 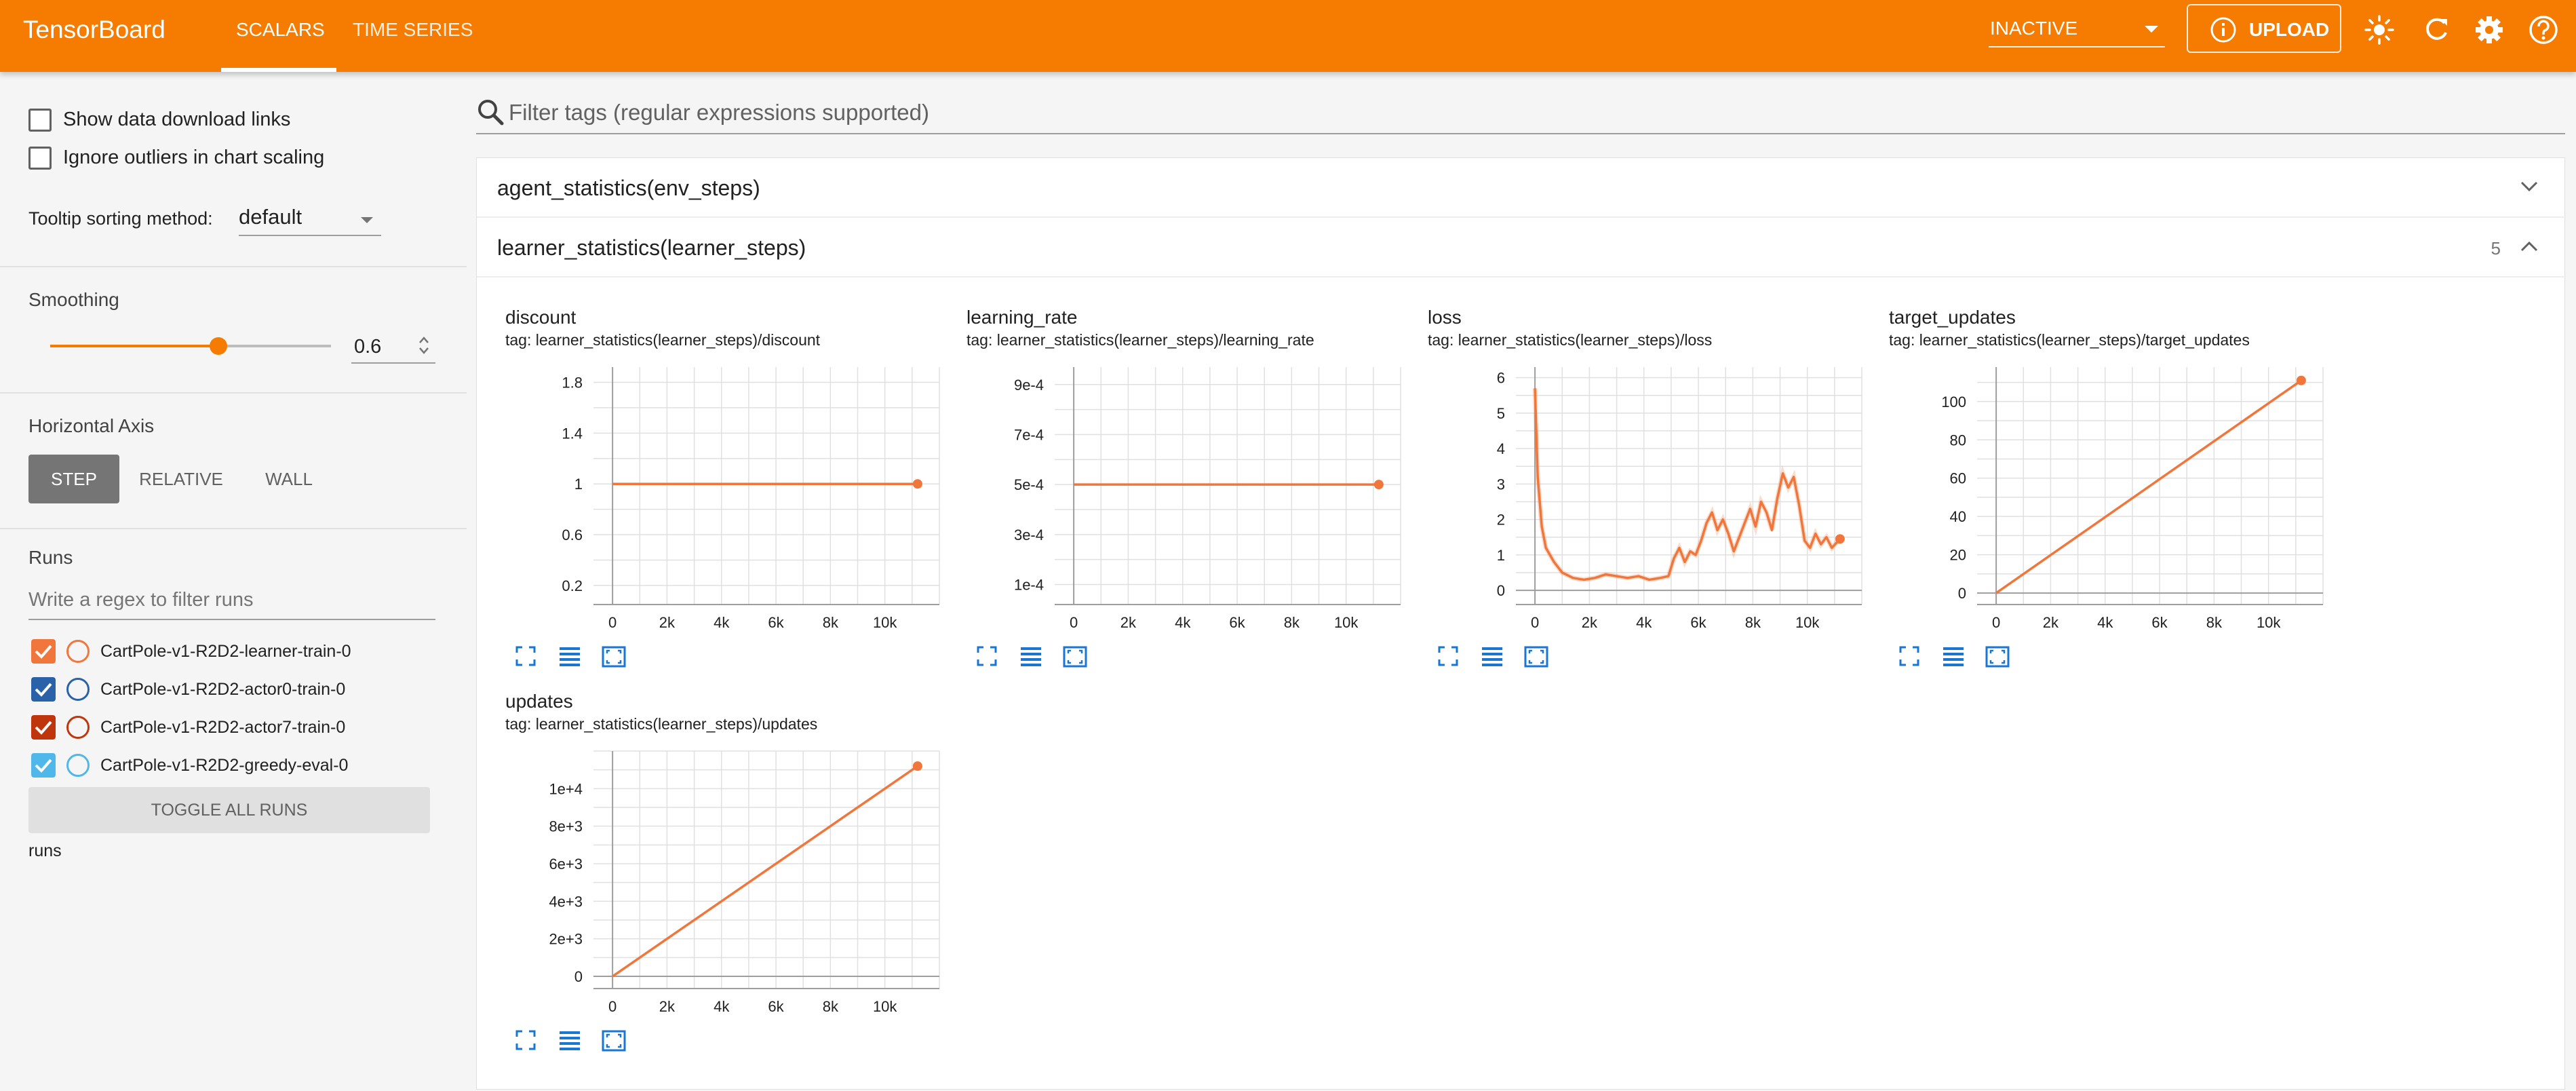 What do you see at coordinates (1501, 555) in the screenshot?
I see `chart-y-tick-label: 1` at bounding box center [1501, 555].